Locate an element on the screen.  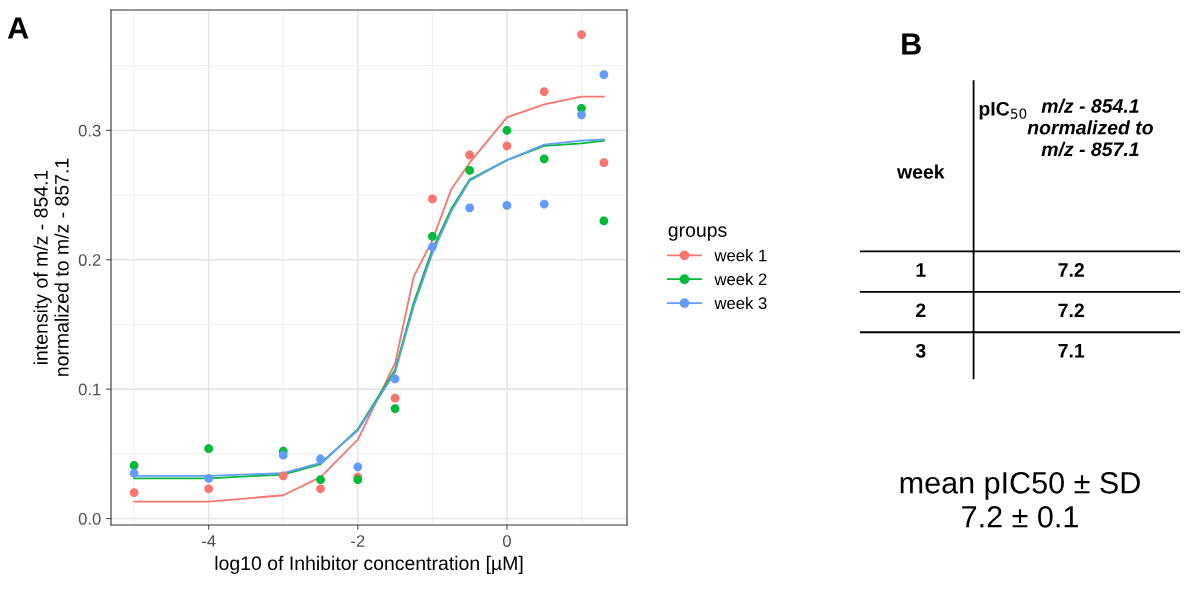
y-tick-label: 0.2 is located at coordinates (89, 260).